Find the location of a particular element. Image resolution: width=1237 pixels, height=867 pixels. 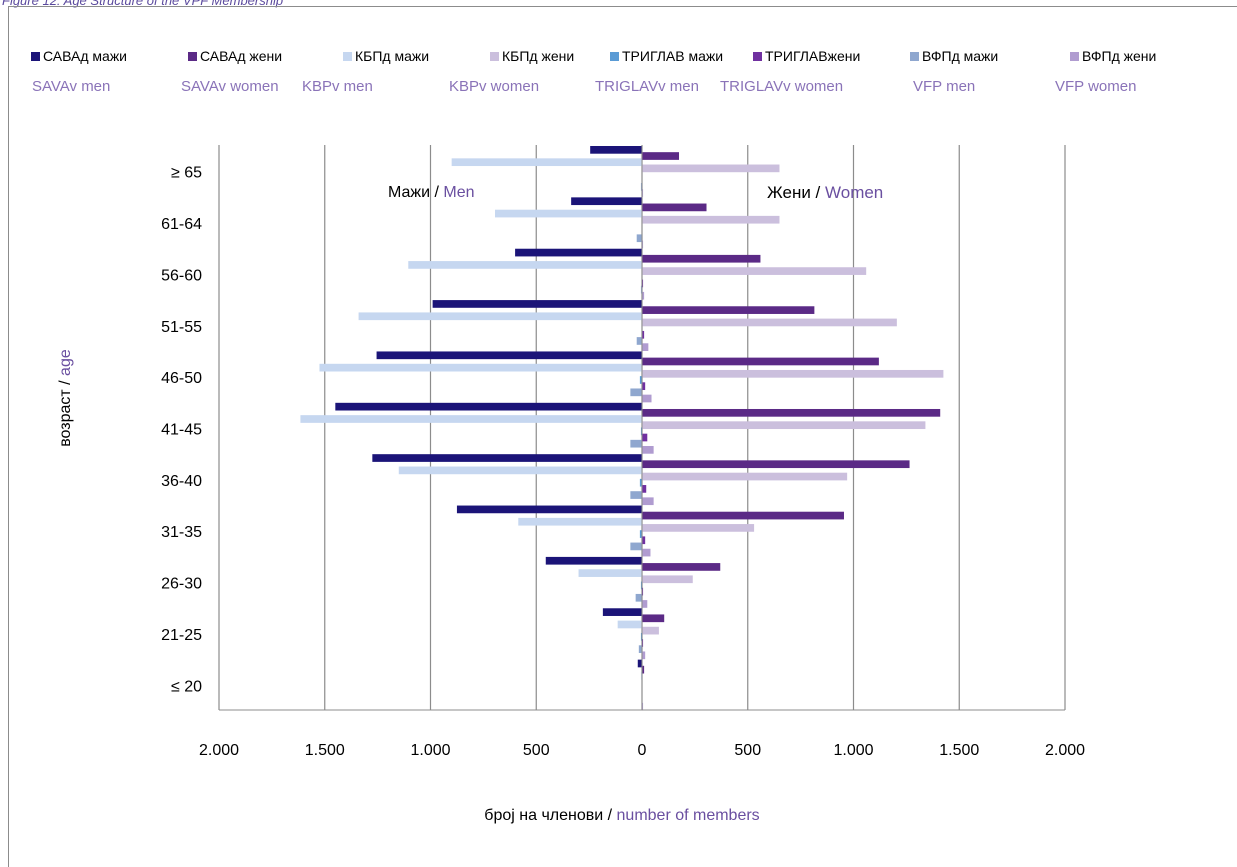

y-tick-label-3: 51-55 is located at coordinates (181, 327).